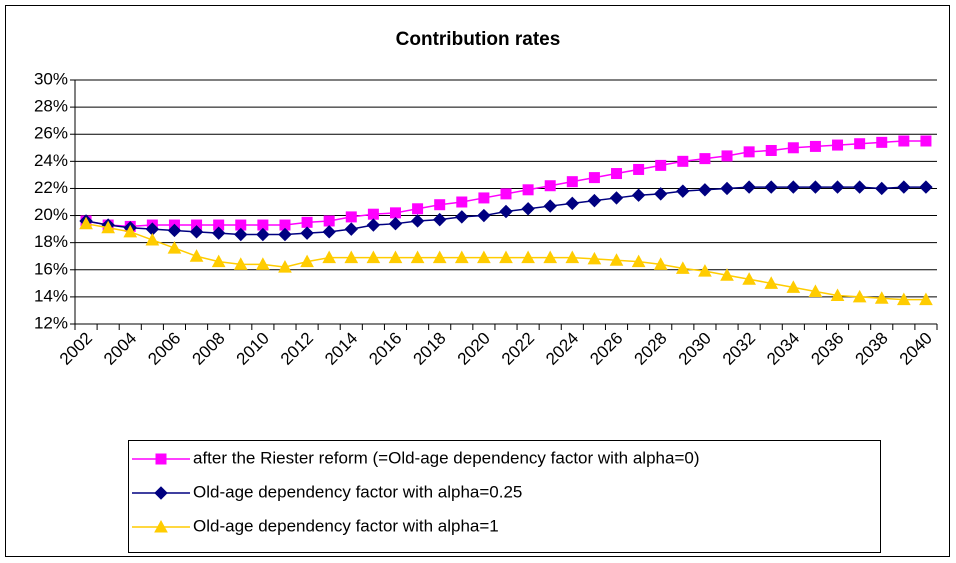 The height and width of the screenshot is (563, 956). Describe the element at coordinates (51, 160) in the screenshot. I see `y-tick-label: 24%` at that location.